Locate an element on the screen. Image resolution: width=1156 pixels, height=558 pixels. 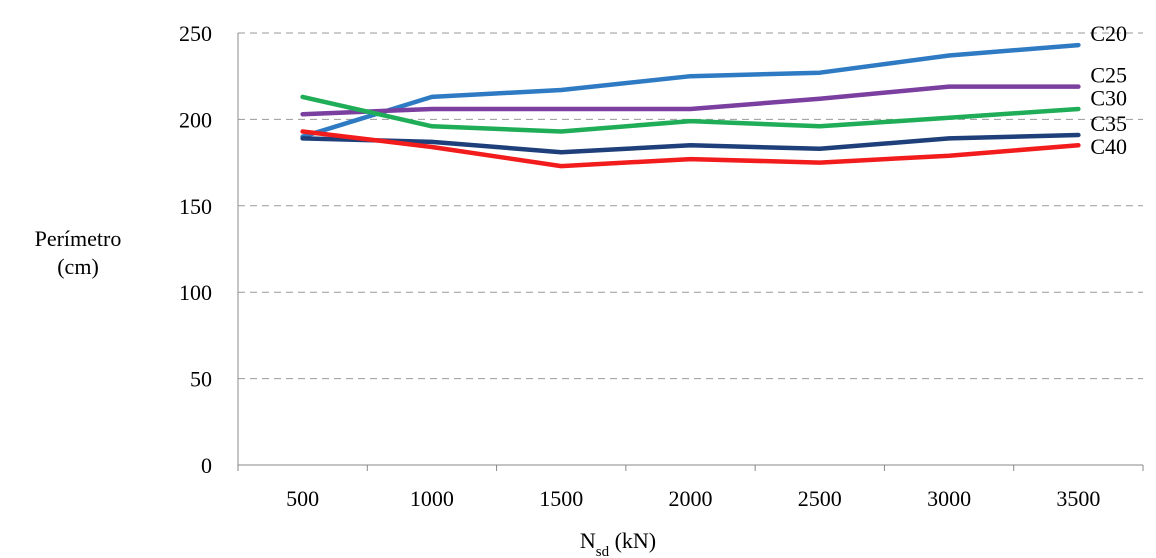
y-tick-label: 150 is located at coordinates (195, 206).